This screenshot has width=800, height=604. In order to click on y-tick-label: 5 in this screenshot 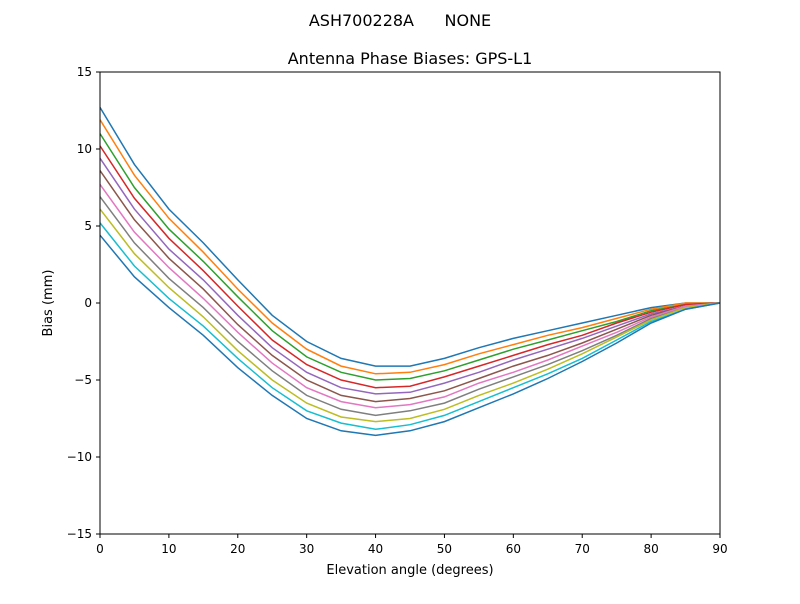, I will do `click(88, 226)`.